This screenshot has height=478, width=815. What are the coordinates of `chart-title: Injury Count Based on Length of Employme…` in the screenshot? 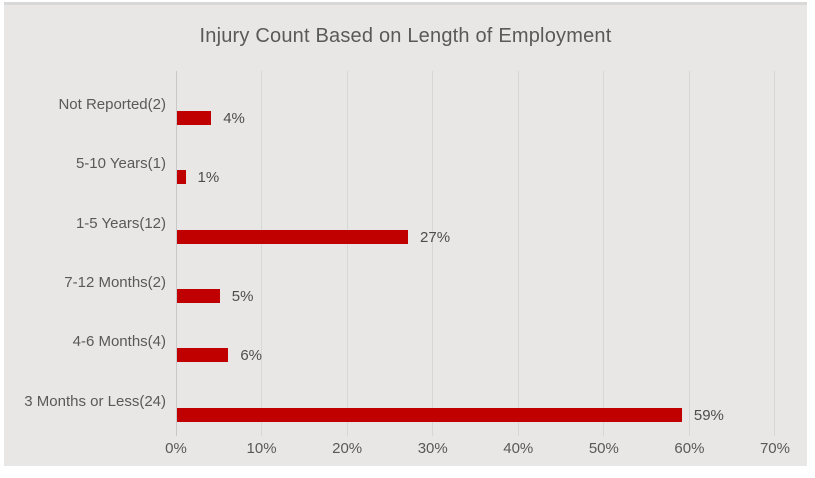 It's located at (405, 36).